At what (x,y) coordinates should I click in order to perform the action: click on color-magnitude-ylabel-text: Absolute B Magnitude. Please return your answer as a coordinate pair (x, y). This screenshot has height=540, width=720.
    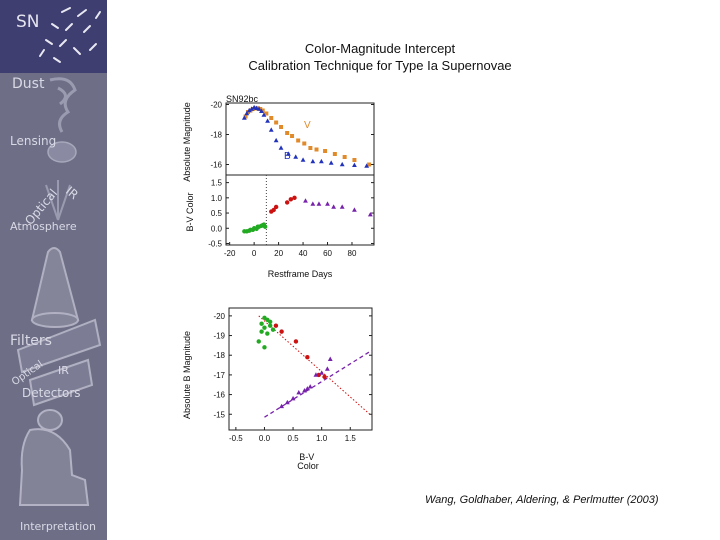
    Looking at the image, I should click on (187, 375).